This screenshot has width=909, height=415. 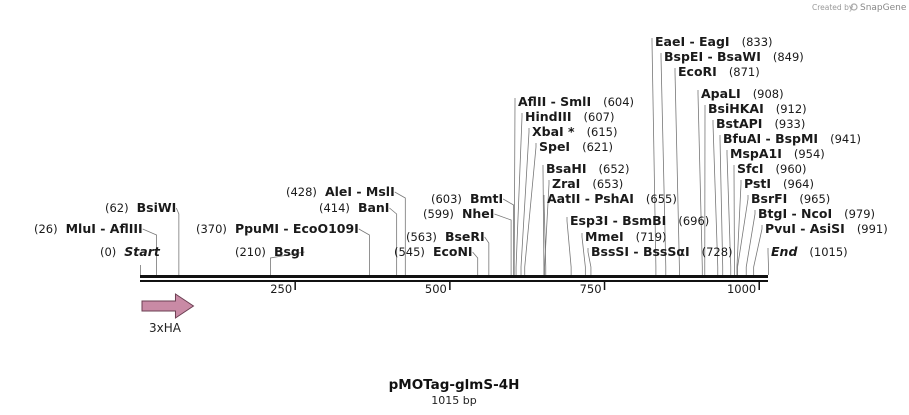 What do you see at coordinates (445, 236) in the screenshot?
I see `site-label: (563) BseRI` at bounding box center [445, 236].